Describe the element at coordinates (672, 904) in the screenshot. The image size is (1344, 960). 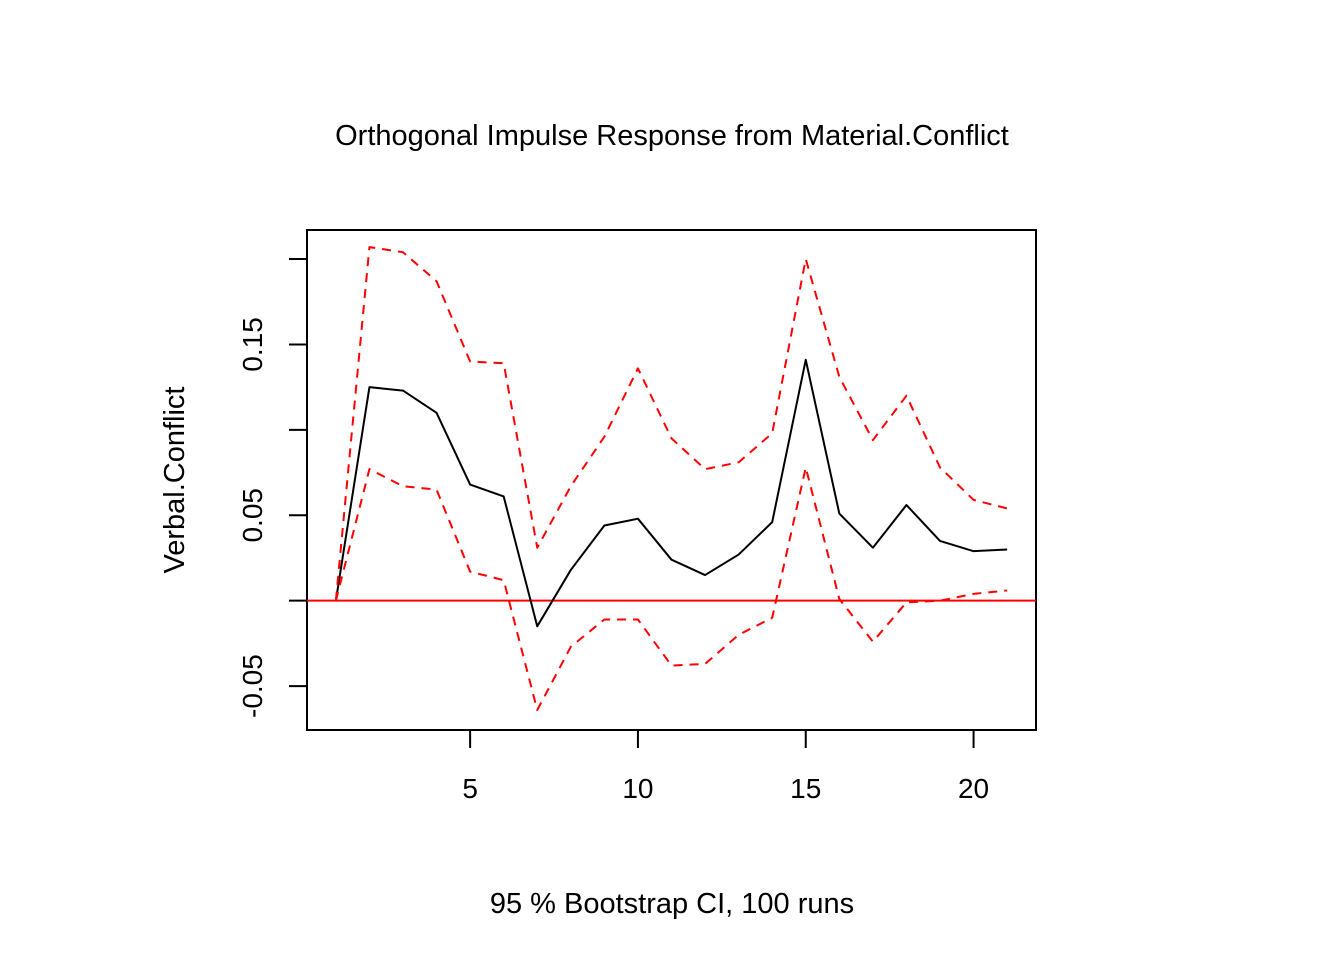
I see `x-axis-subtitle: 95 % Bootstrap CI, 100 runs` at that location.